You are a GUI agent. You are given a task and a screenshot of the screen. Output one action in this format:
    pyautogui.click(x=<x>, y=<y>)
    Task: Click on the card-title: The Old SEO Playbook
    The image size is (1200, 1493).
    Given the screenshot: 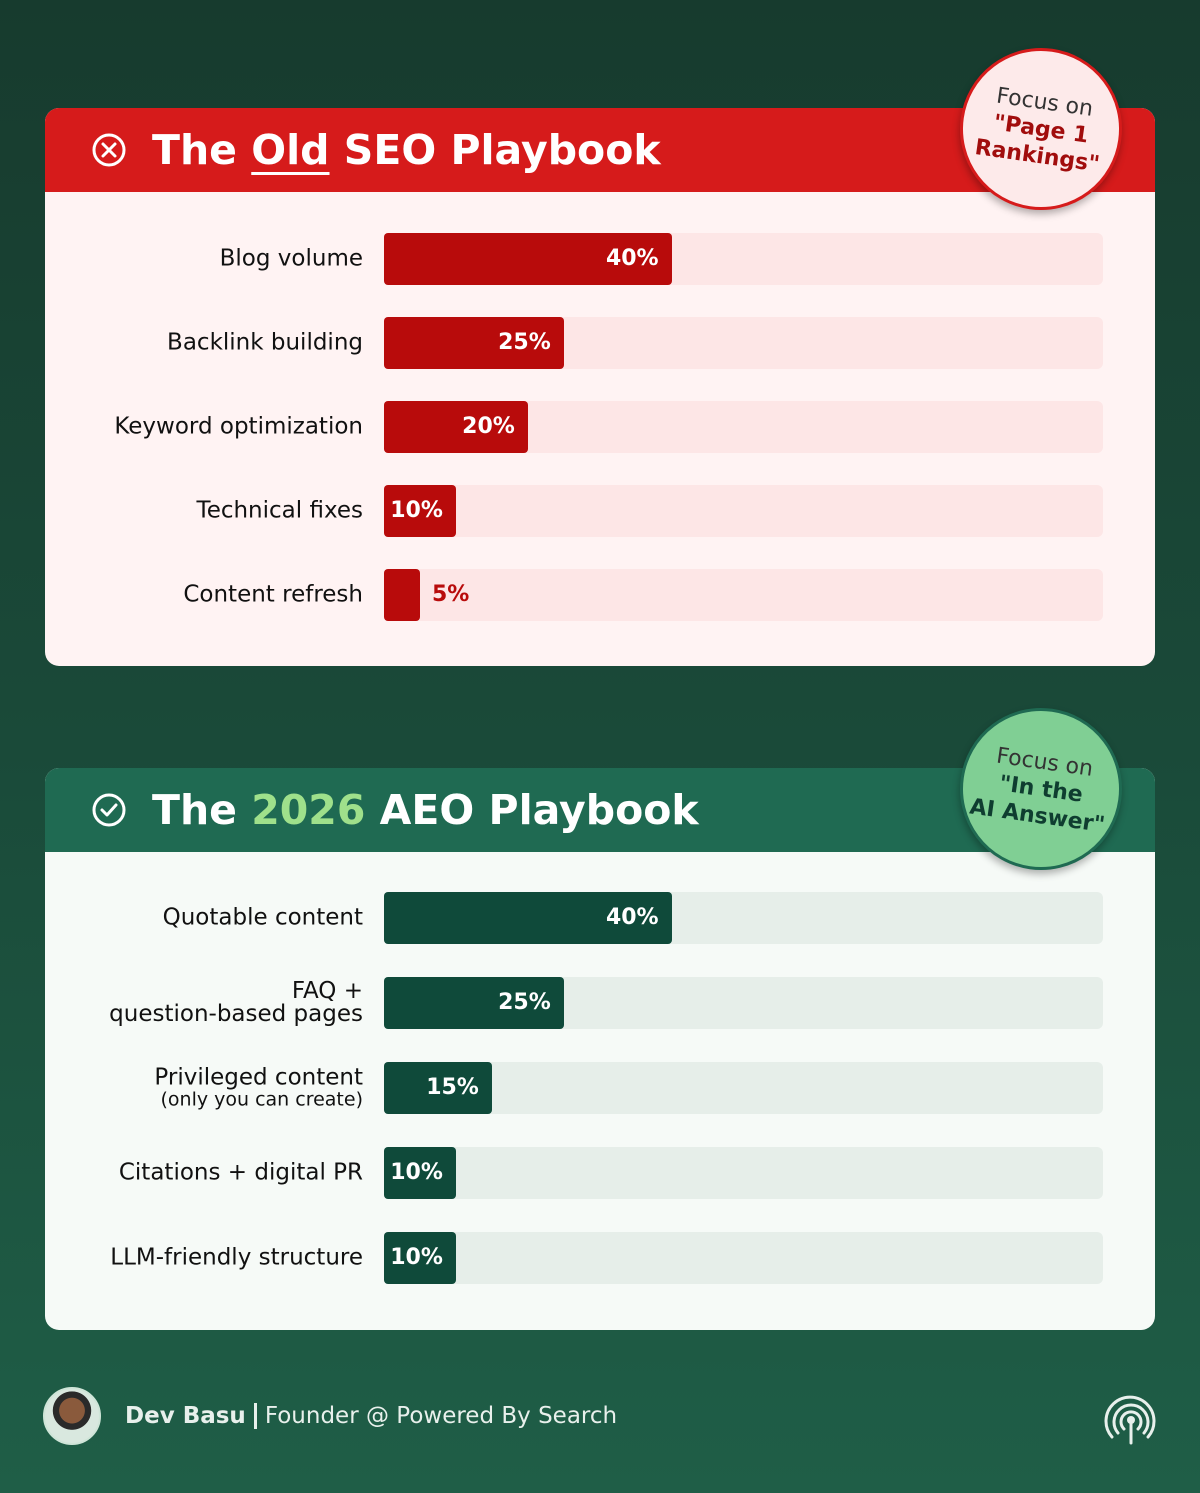 What is the action you would take?
    pyautogui.click(x=406, y=150)
    